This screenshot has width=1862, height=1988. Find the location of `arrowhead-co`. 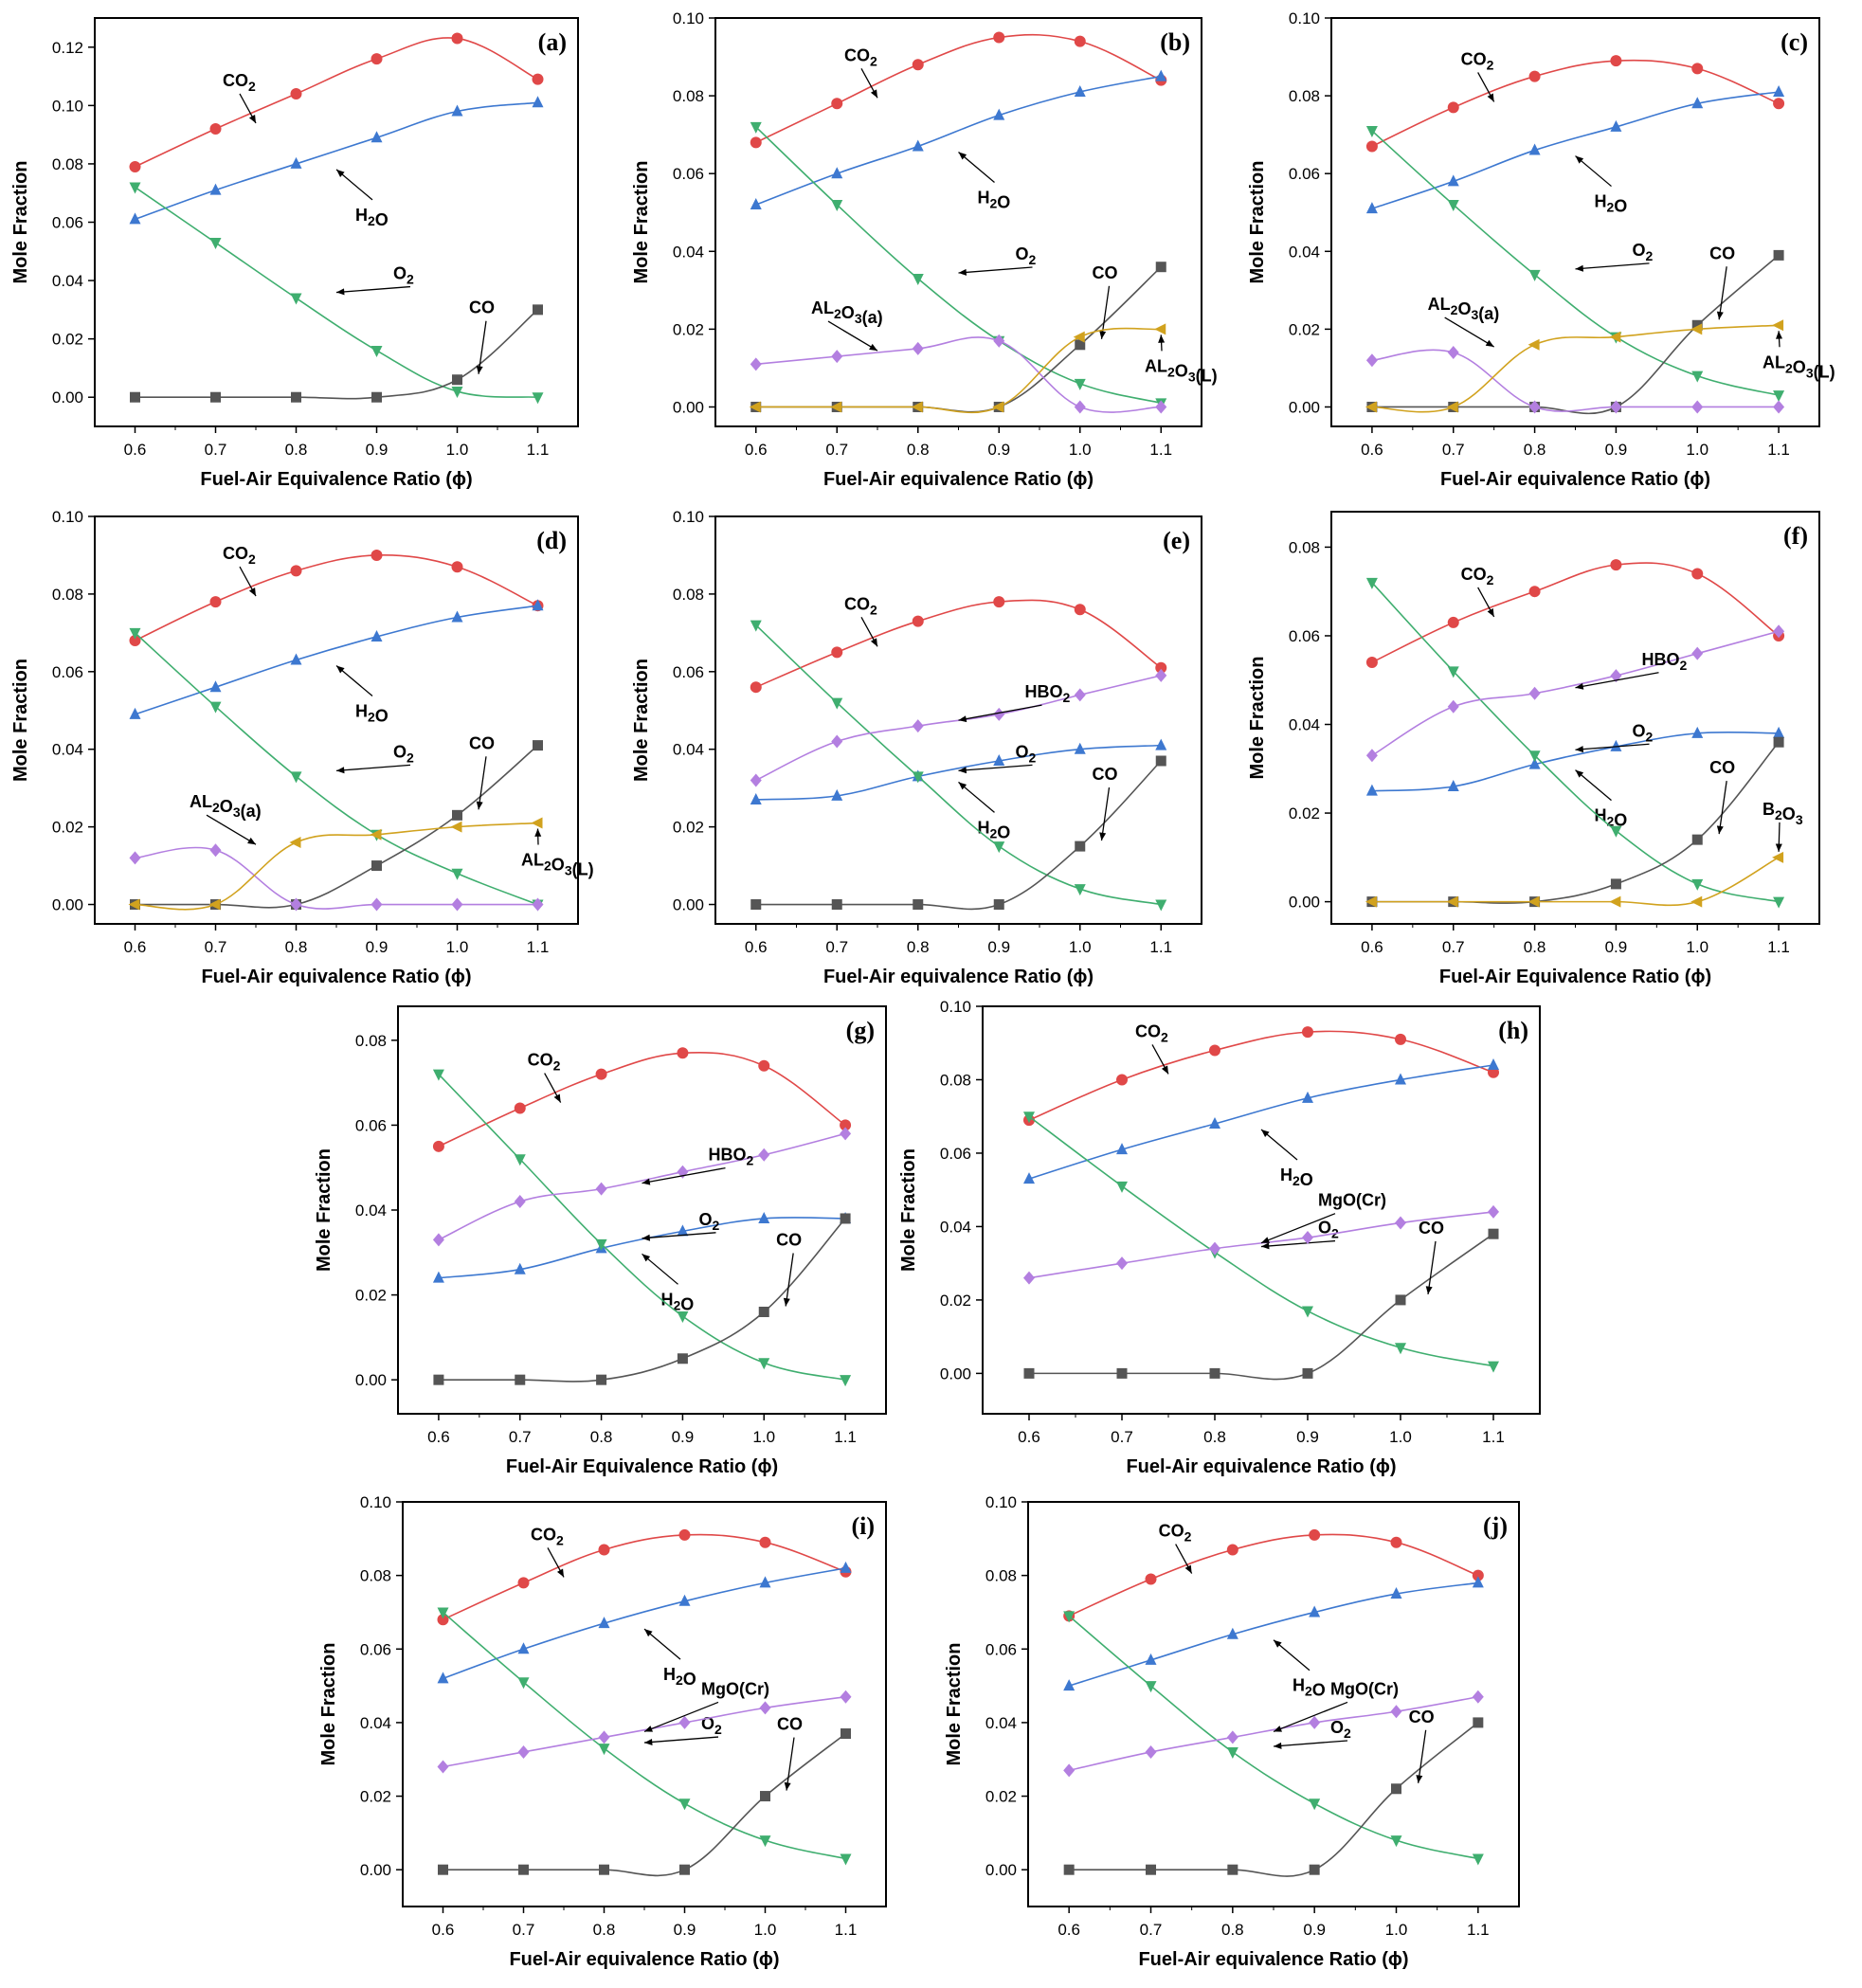

arrowhead-co is located at coordinates (1429, 1290).